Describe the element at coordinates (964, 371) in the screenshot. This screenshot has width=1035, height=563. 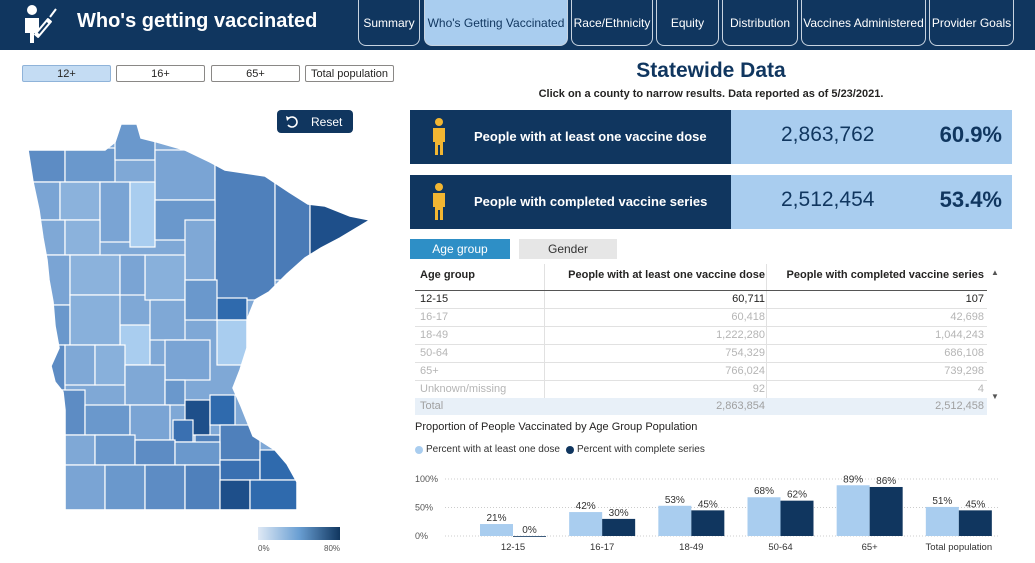
I see `cell-completed: 739,298` at that location.